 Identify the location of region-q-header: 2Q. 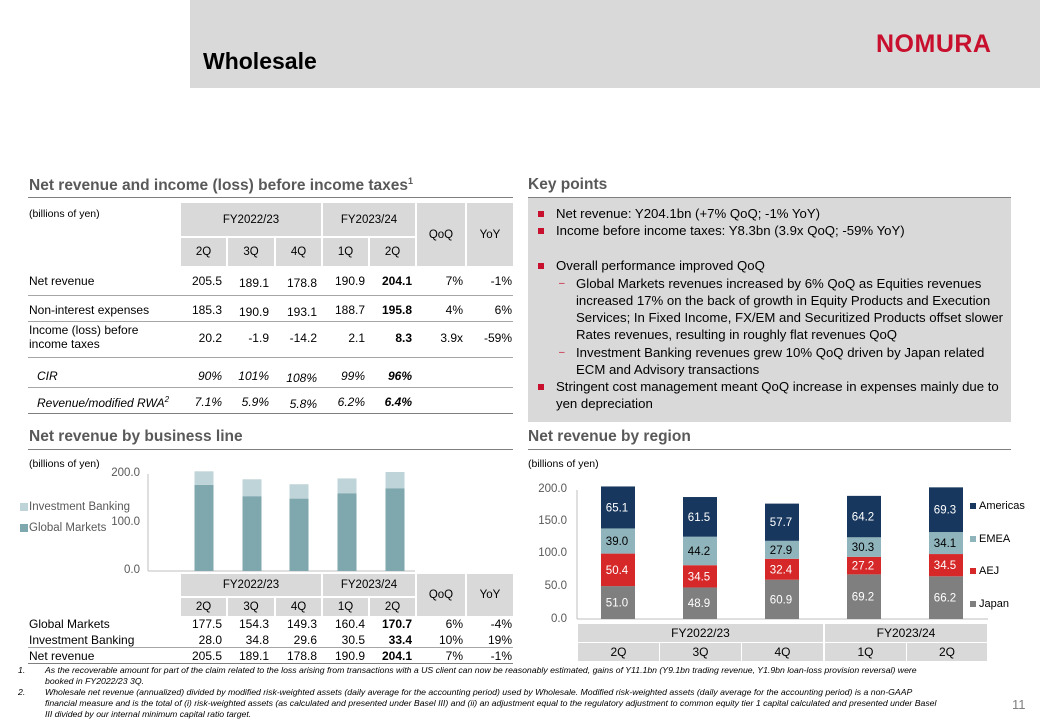
(947, 652).